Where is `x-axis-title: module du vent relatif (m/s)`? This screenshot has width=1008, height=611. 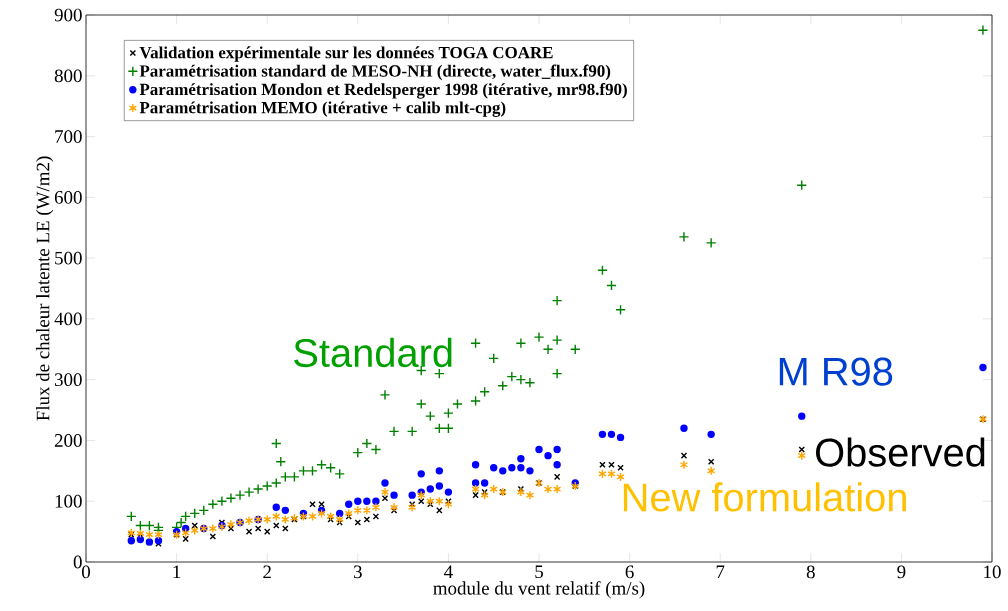
x-axis-title: module du vent relatif (m/s) is located at coordinates (539, 590).